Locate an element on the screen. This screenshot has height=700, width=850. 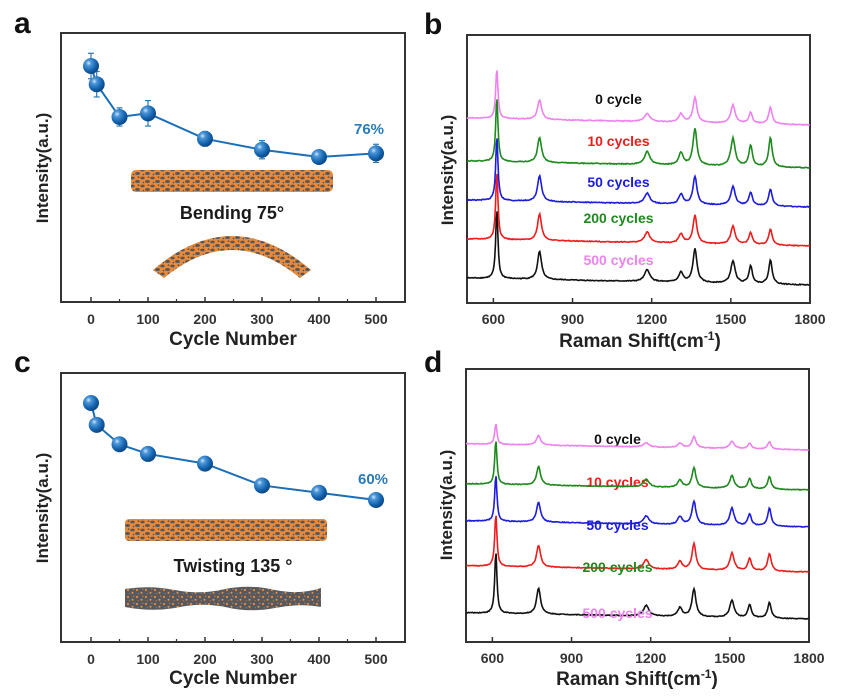
inset-caption: Twisting 135 ° is located at coordinates (233, 566).